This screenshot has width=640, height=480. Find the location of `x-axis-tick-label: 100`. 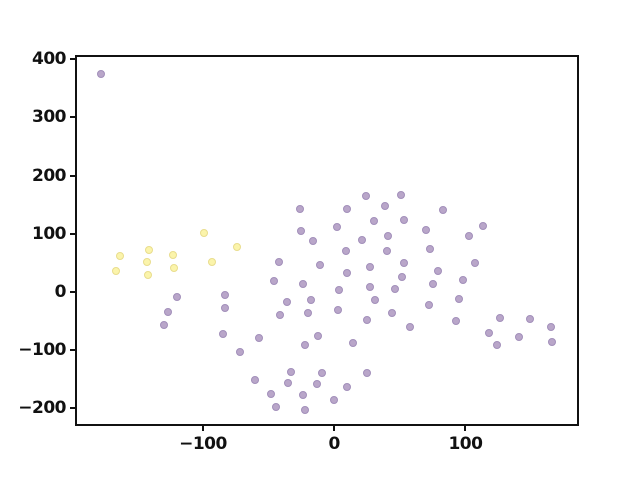

x-axis-tick-label: 100 is located at coordinates (465, 444).